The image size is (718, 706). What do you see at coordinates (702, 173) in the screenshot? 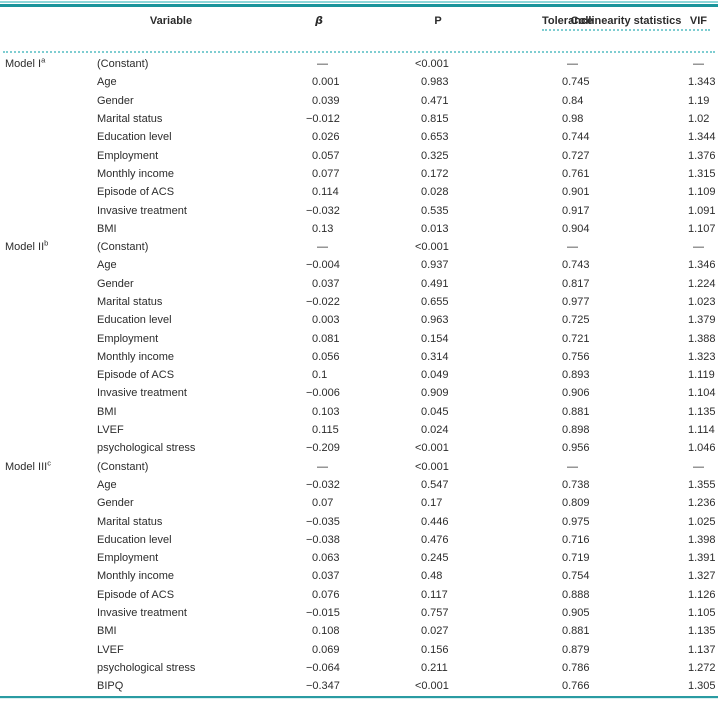
I see `cell-vif: 1.315` at bounding box center [702, 173].